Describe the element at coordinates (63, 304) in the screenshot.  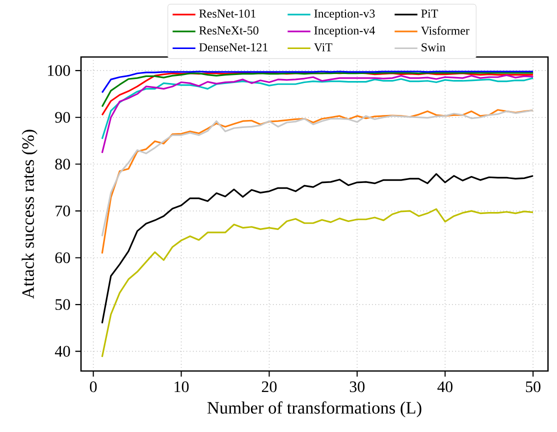
I see `y-tick-label: 50` at that location.